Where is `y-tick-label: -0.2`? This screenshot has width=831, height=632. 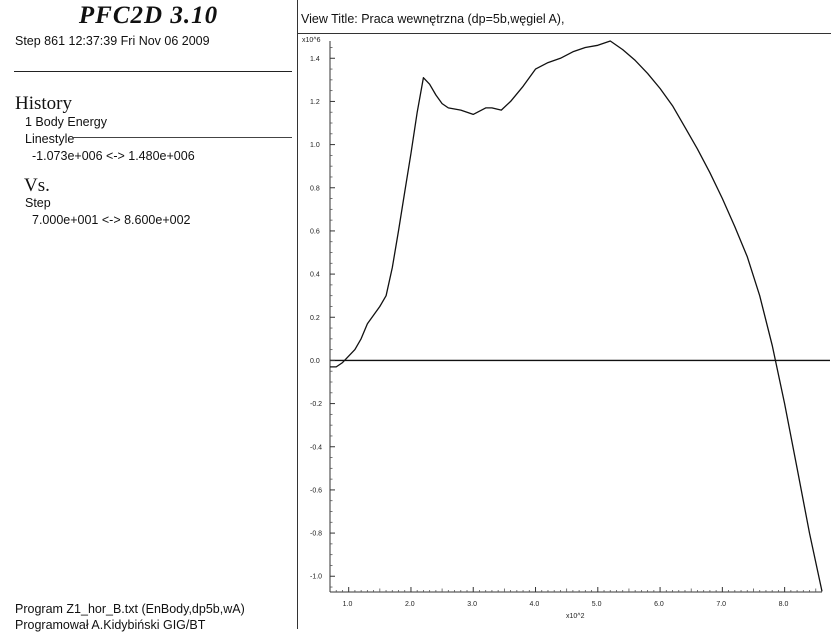 y-tick-label: -0.2 is located at coordinates (316, 404).